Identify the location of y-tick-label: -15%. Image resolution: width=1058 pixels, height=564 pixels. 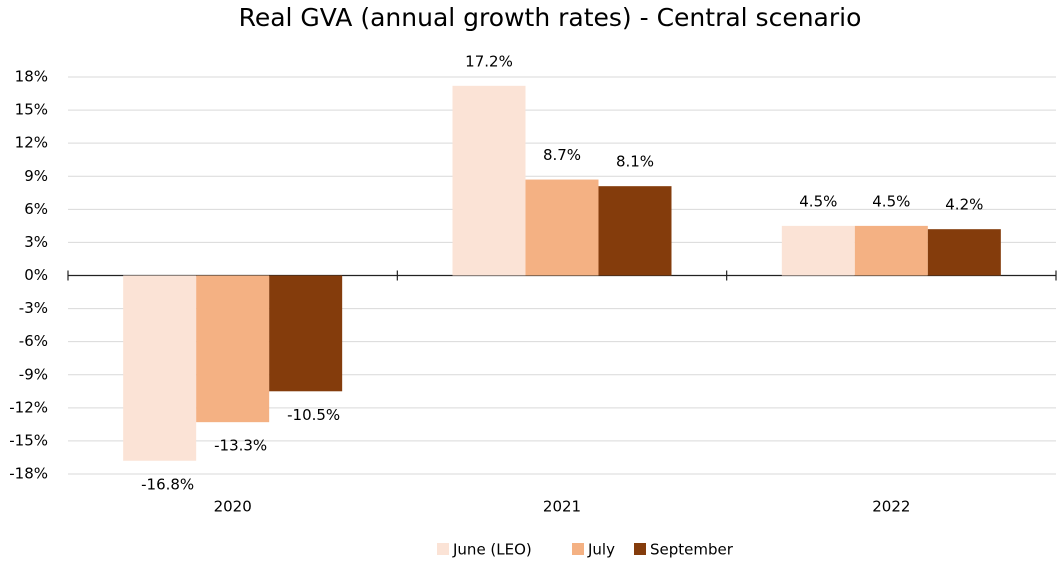
(28, 440).